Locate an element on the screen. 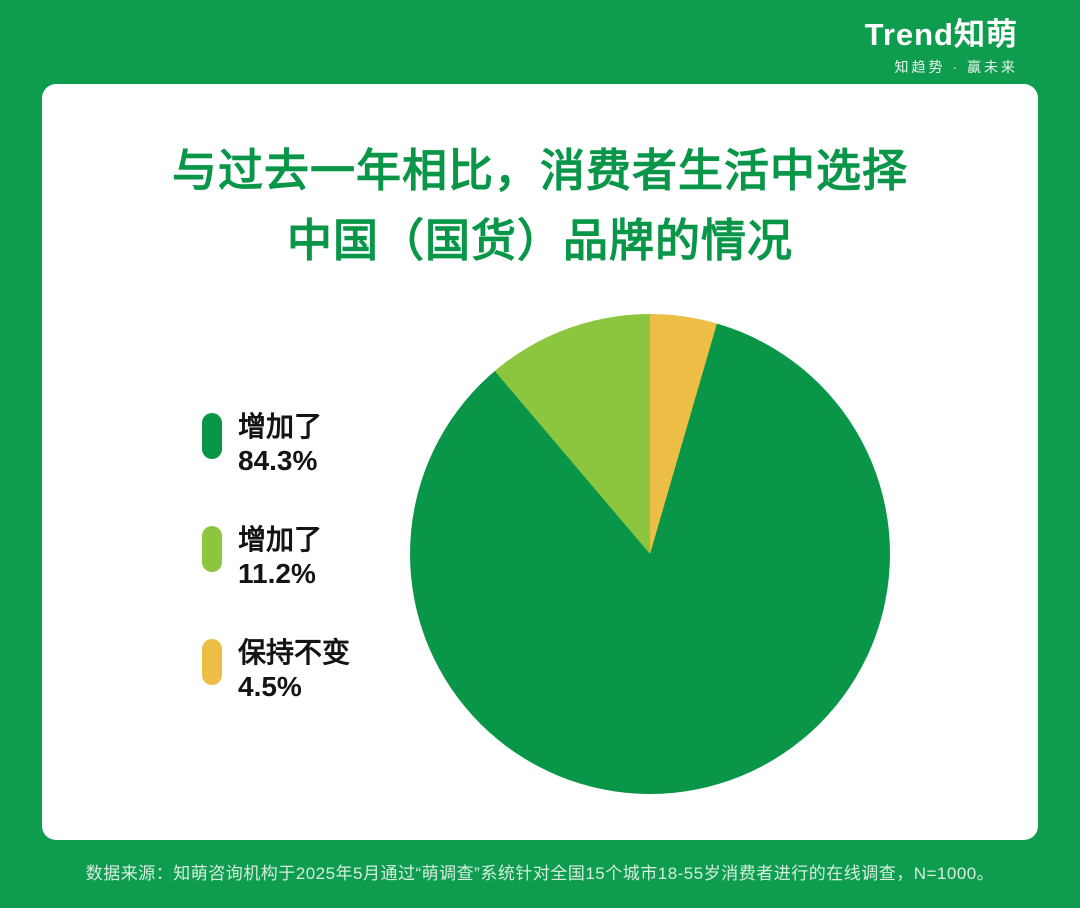 Image resolution: width=1080 pixels, height=908 pixels. legend-swatch-light-green is located at coordinates (212, 549).